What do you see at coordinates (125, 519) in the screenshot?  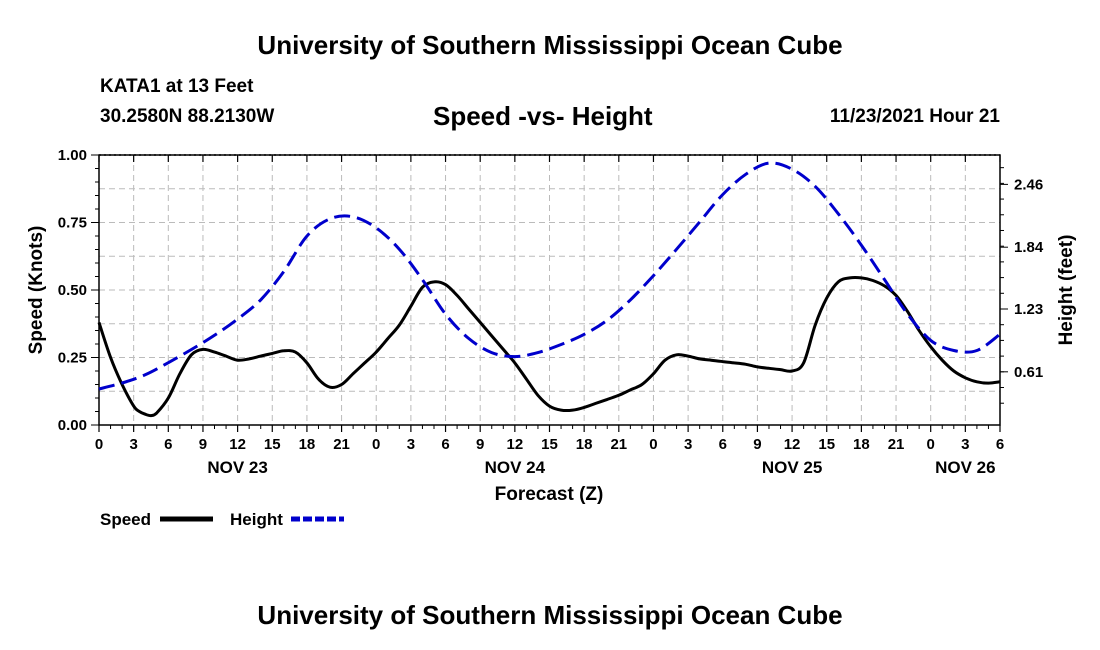 I see `legend-speed-label: Speed` at bounding box center [125, 519].